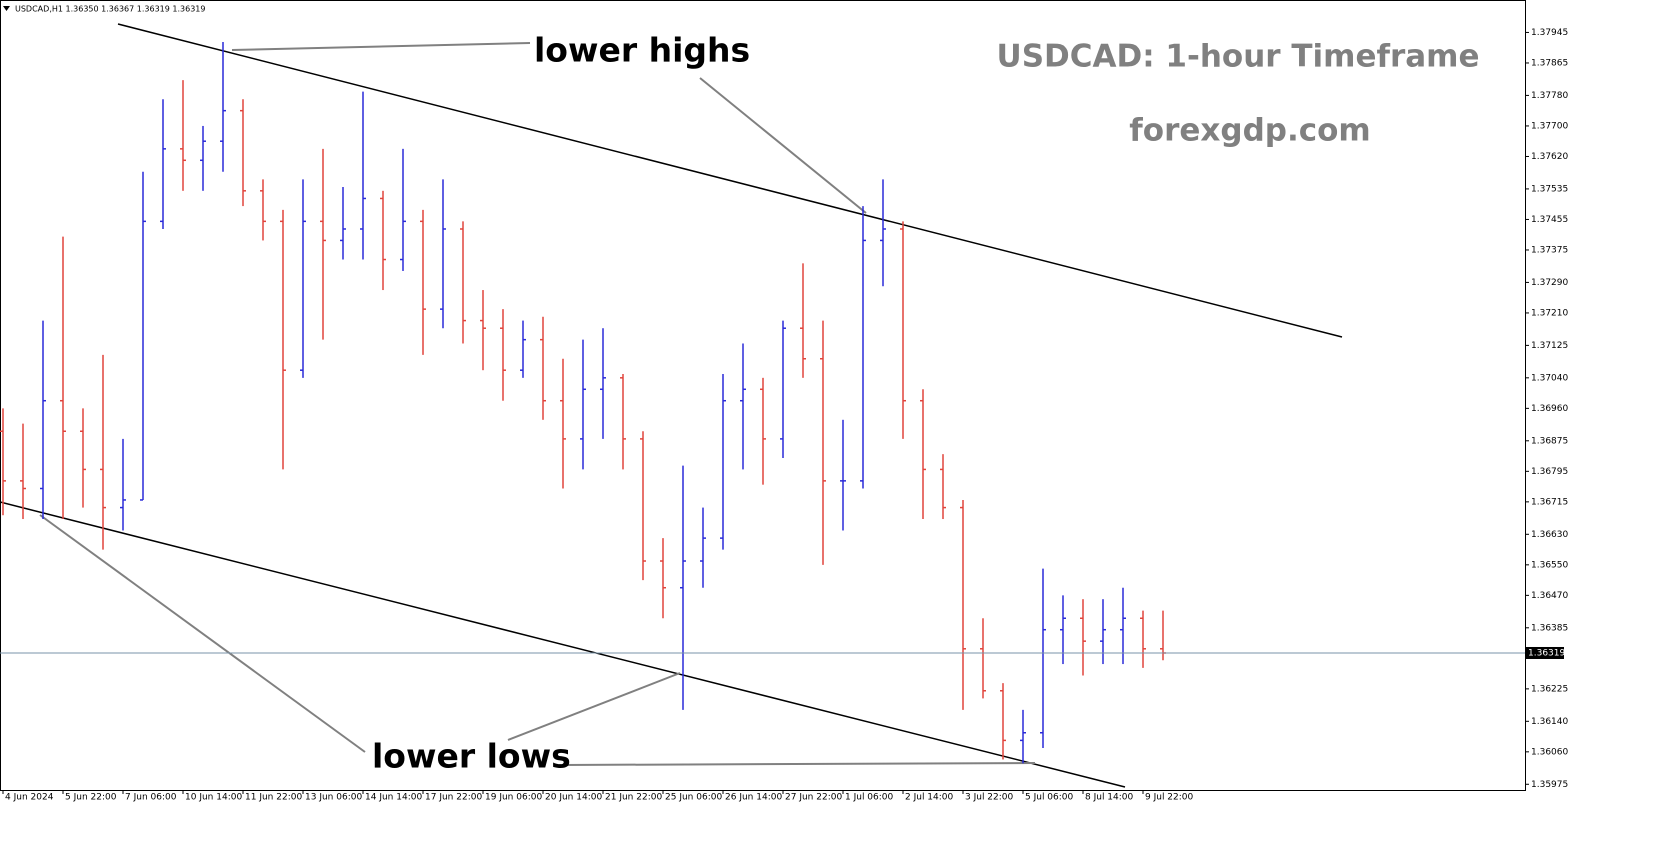 This screenshot has width=1673, height=865. What do you see at coordinates (1549, 126) in the screenshot?
I see `y-tick-label: 1.37700` at bounding box center [1549, 126].